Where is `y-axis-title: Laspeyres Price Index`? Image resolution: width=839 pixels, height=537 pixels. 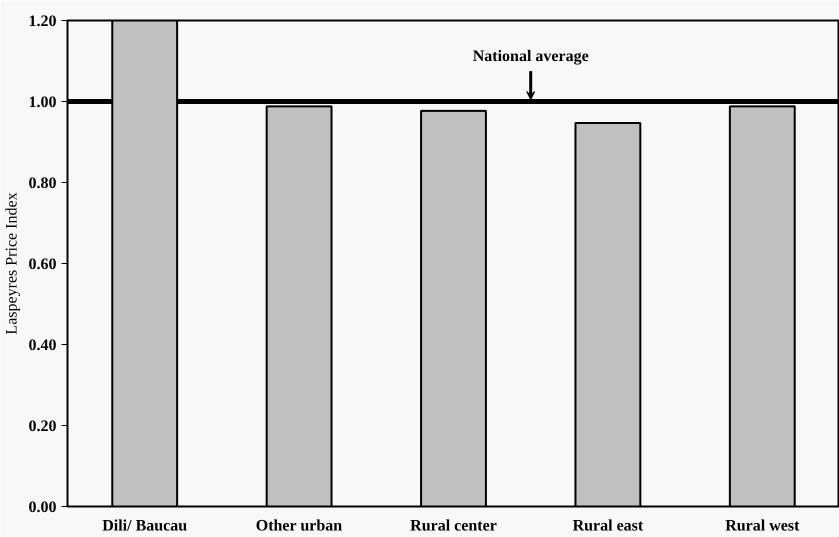
y-axis-title: Laspeyres Price Index is located at coordinates (12, 263).